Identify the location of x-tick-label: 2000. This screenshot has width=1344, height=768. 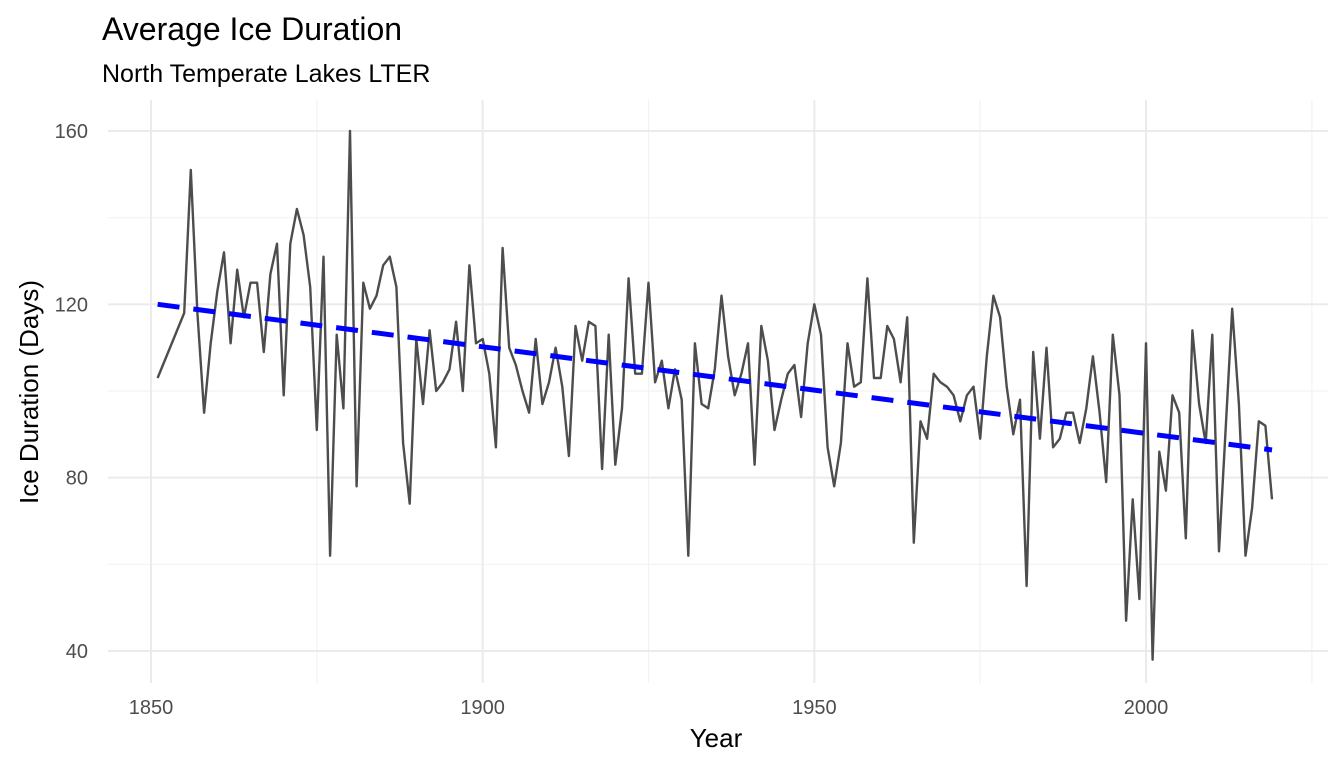
(1146, 708).